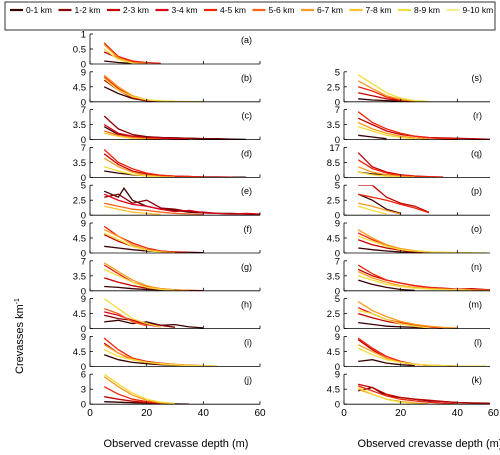 The width and height of the screenshot is (500, 455). Describe the element at coordinates (83, 375) in the screenshot. I see `y-tick-label: 6` at that location.